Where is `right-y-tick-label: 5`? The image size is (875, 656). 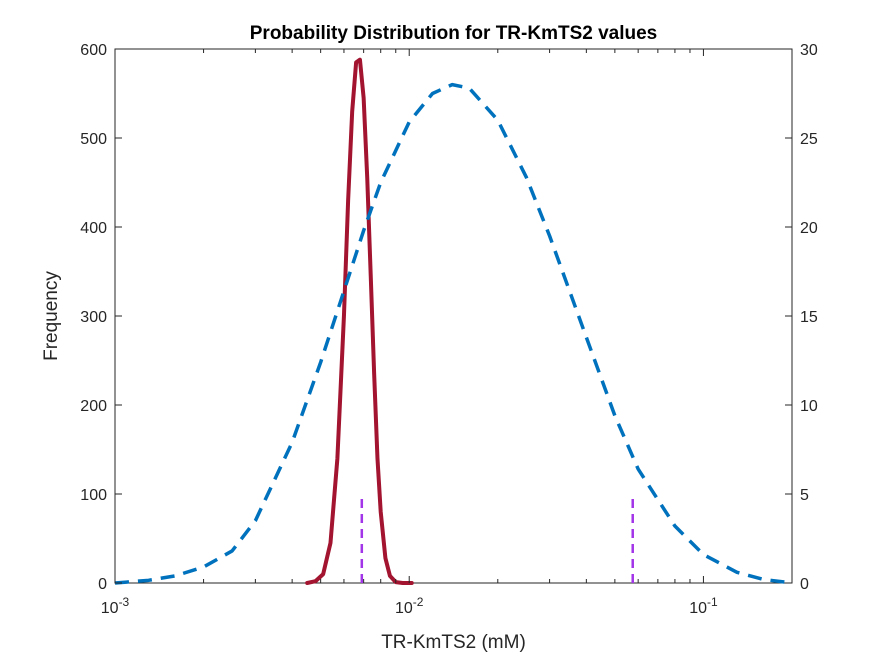
right-y-tick-label: 5 is located at coordinates (804, 495).